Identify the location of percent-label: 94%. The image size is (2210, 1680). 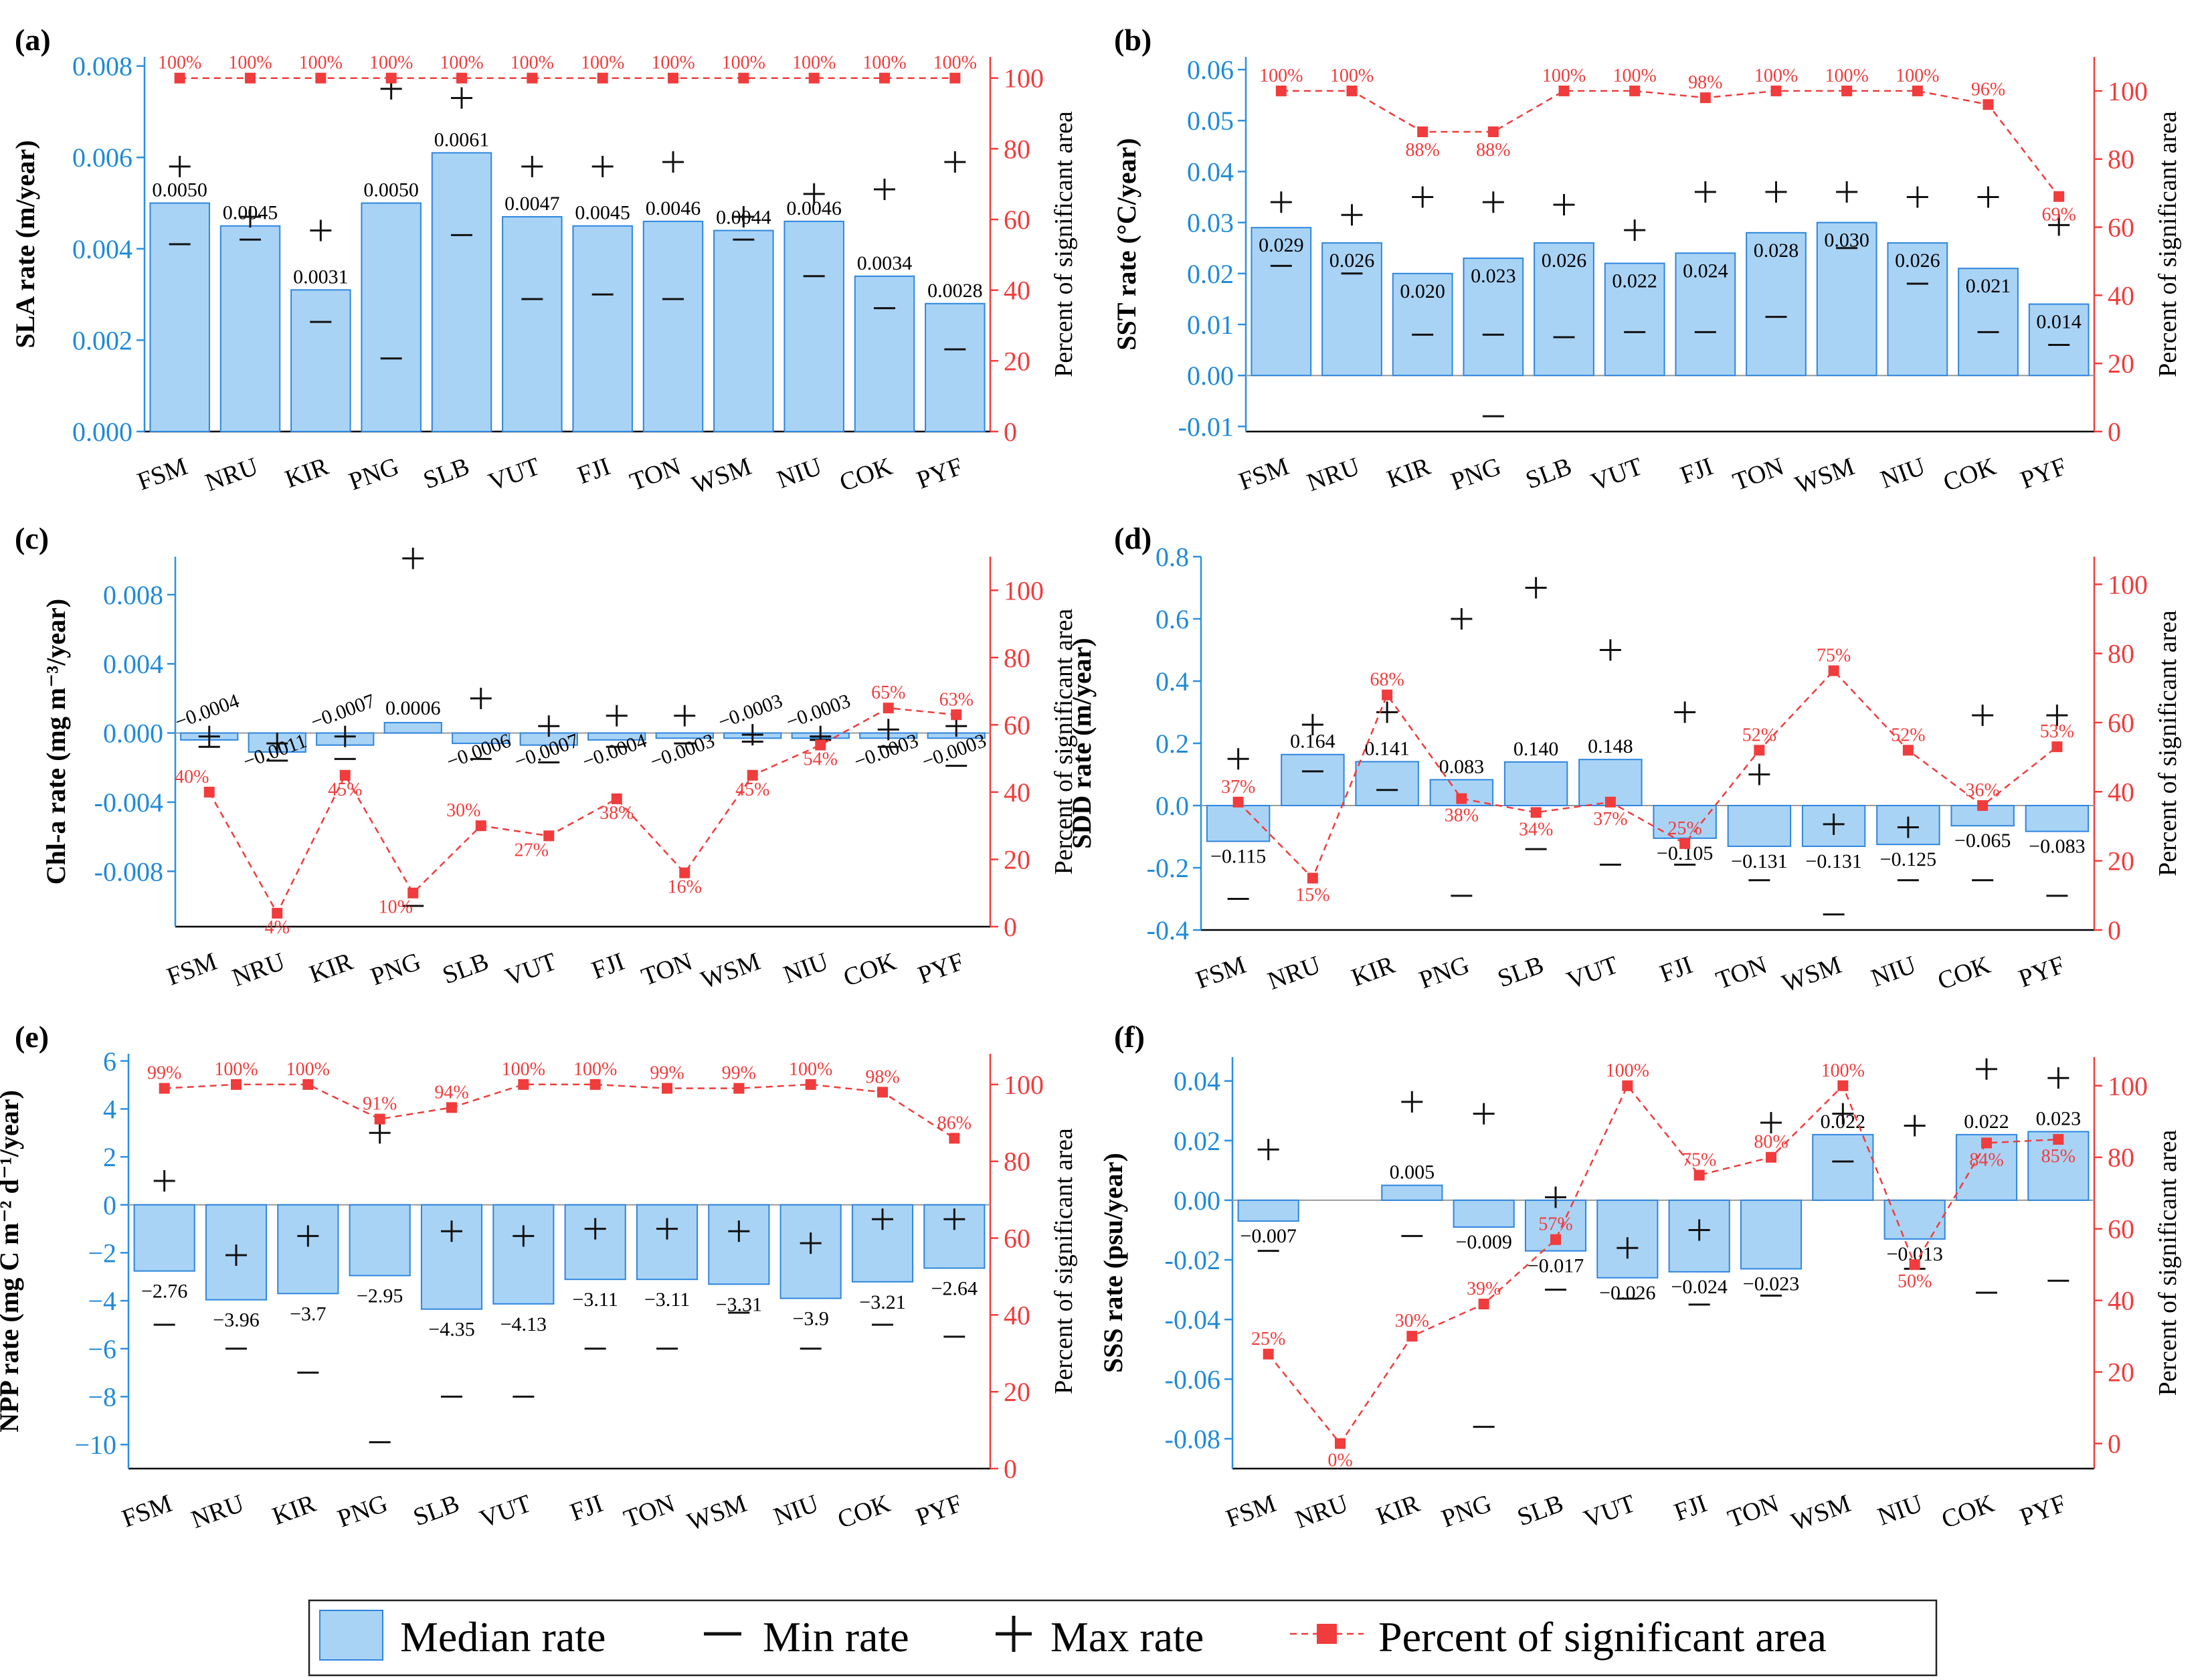
(451, 1092).